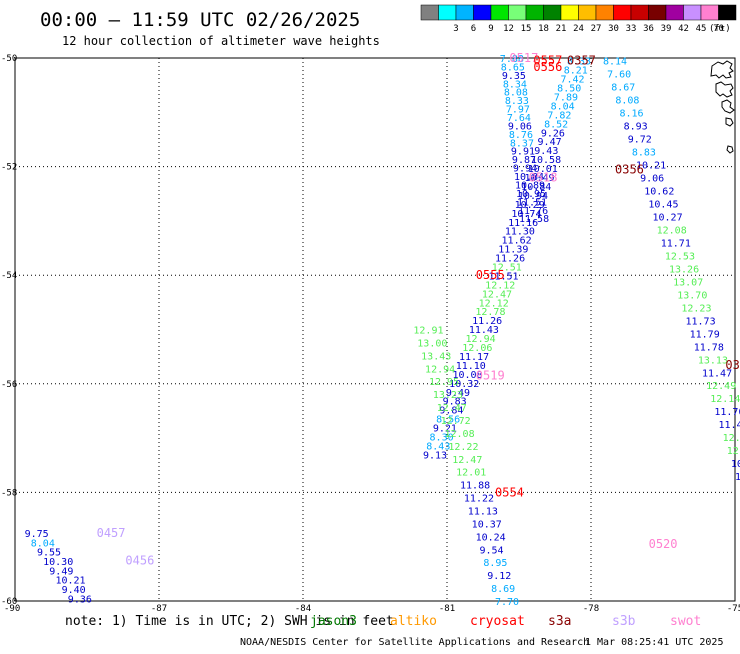 This screenshot has width=740, height=654. I want to click on satellite-legend-s3a: s3a, so click(559, 621).